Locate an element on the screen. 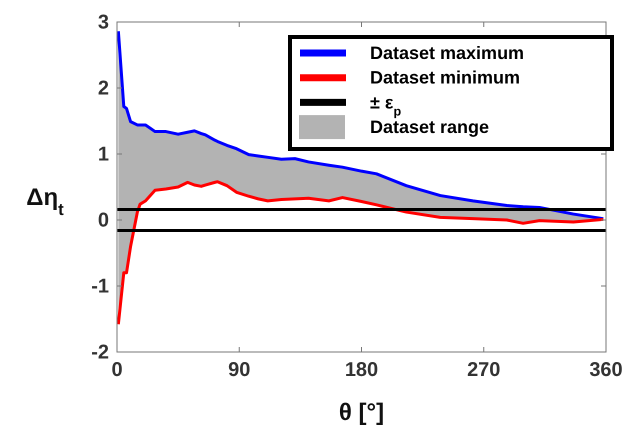 The image size is (624, 432). y-tick-label: 2 is located at coordinates (103, 88).